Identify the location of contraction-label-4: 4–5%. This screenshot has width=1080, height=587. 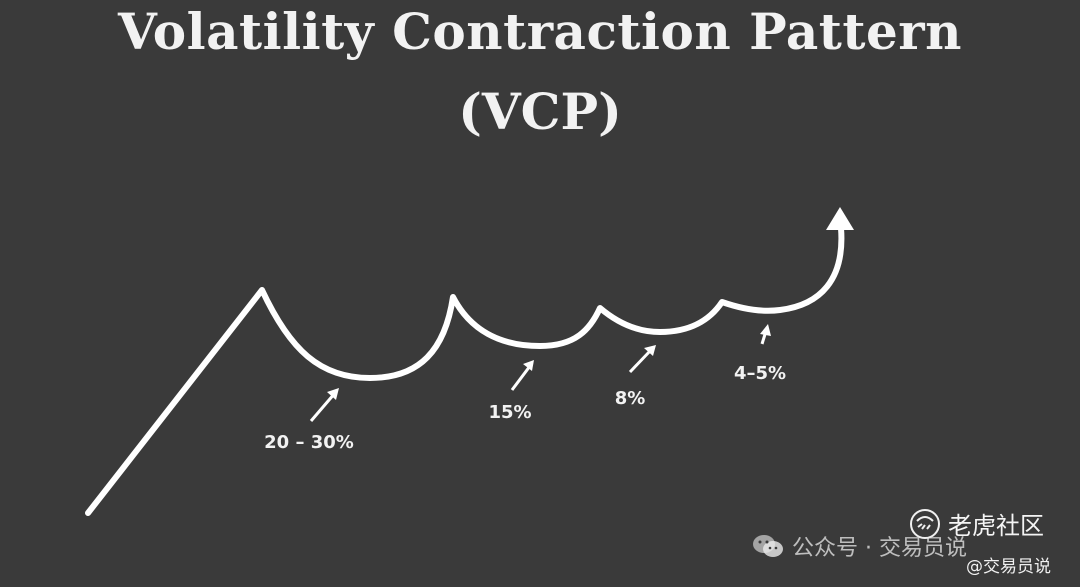
(760, 373).